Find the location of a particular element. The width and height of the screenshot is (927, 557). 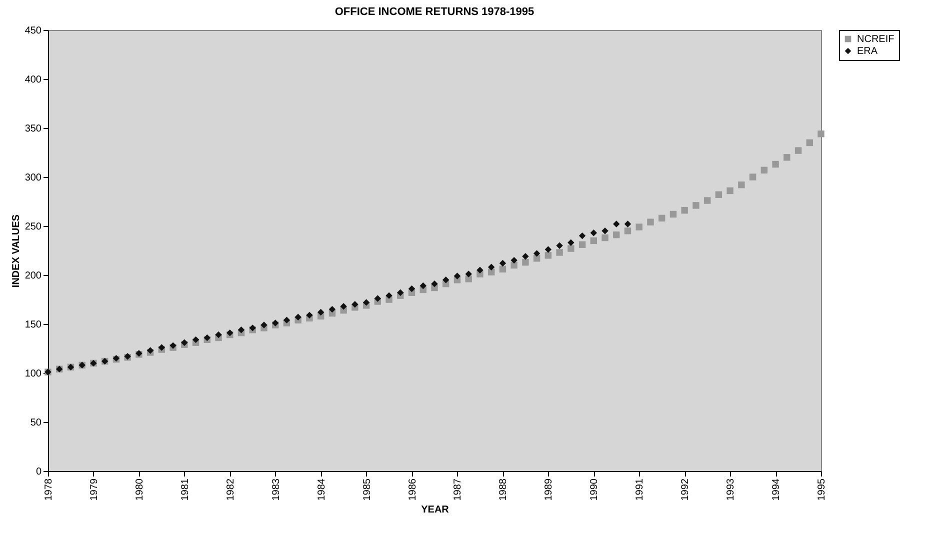

y-tick-label: 250 is located at coordinates (33, 227).